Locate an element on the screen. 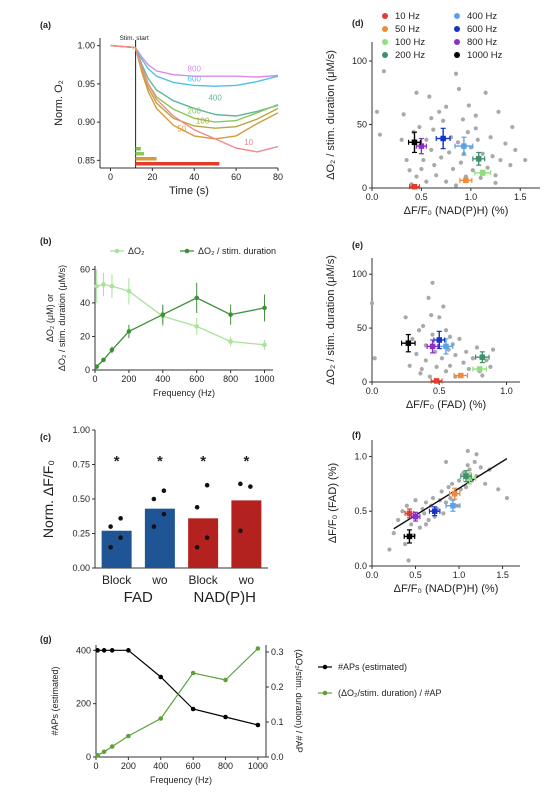  legend-entry: 200 Hz is located at coordinates (410, 55).